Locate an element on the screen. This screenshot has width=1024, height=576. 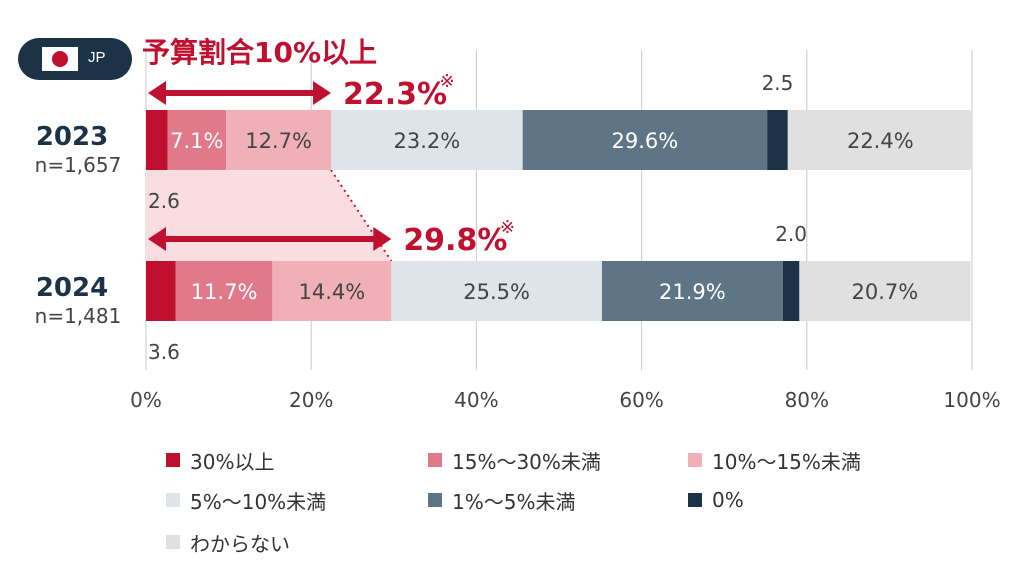
segment-label: 25.5% is located at coordinates (496, 292).